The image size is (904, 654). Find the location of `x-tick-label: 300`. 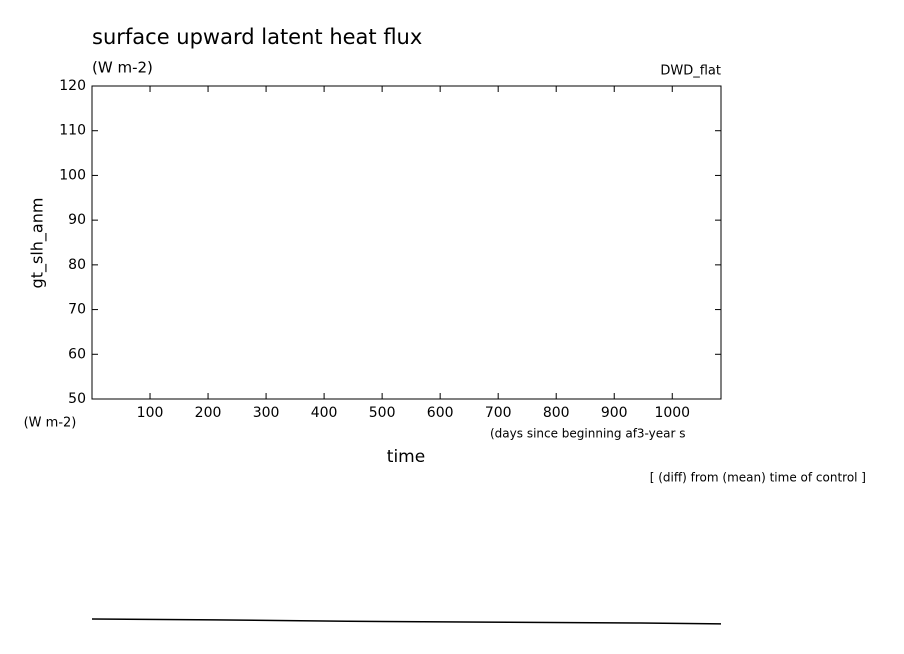

x-tick-label: 300 is located at coordinates (266, 413).